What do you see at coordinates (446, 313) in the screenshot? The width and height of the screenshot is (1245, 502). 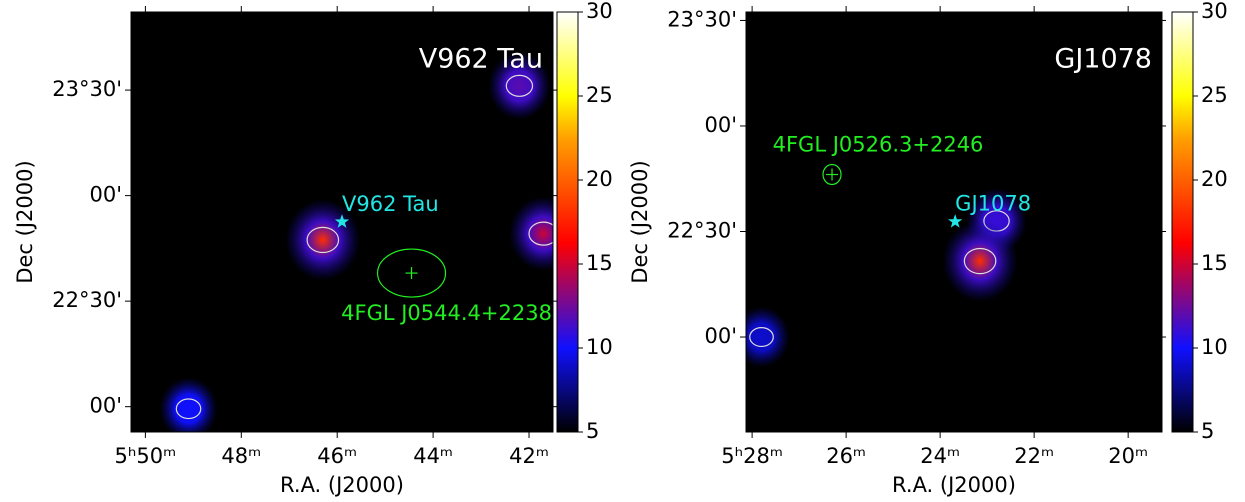 I see `source-label: 4FGL J0544.4+2238` at bounding box center [446, 313].